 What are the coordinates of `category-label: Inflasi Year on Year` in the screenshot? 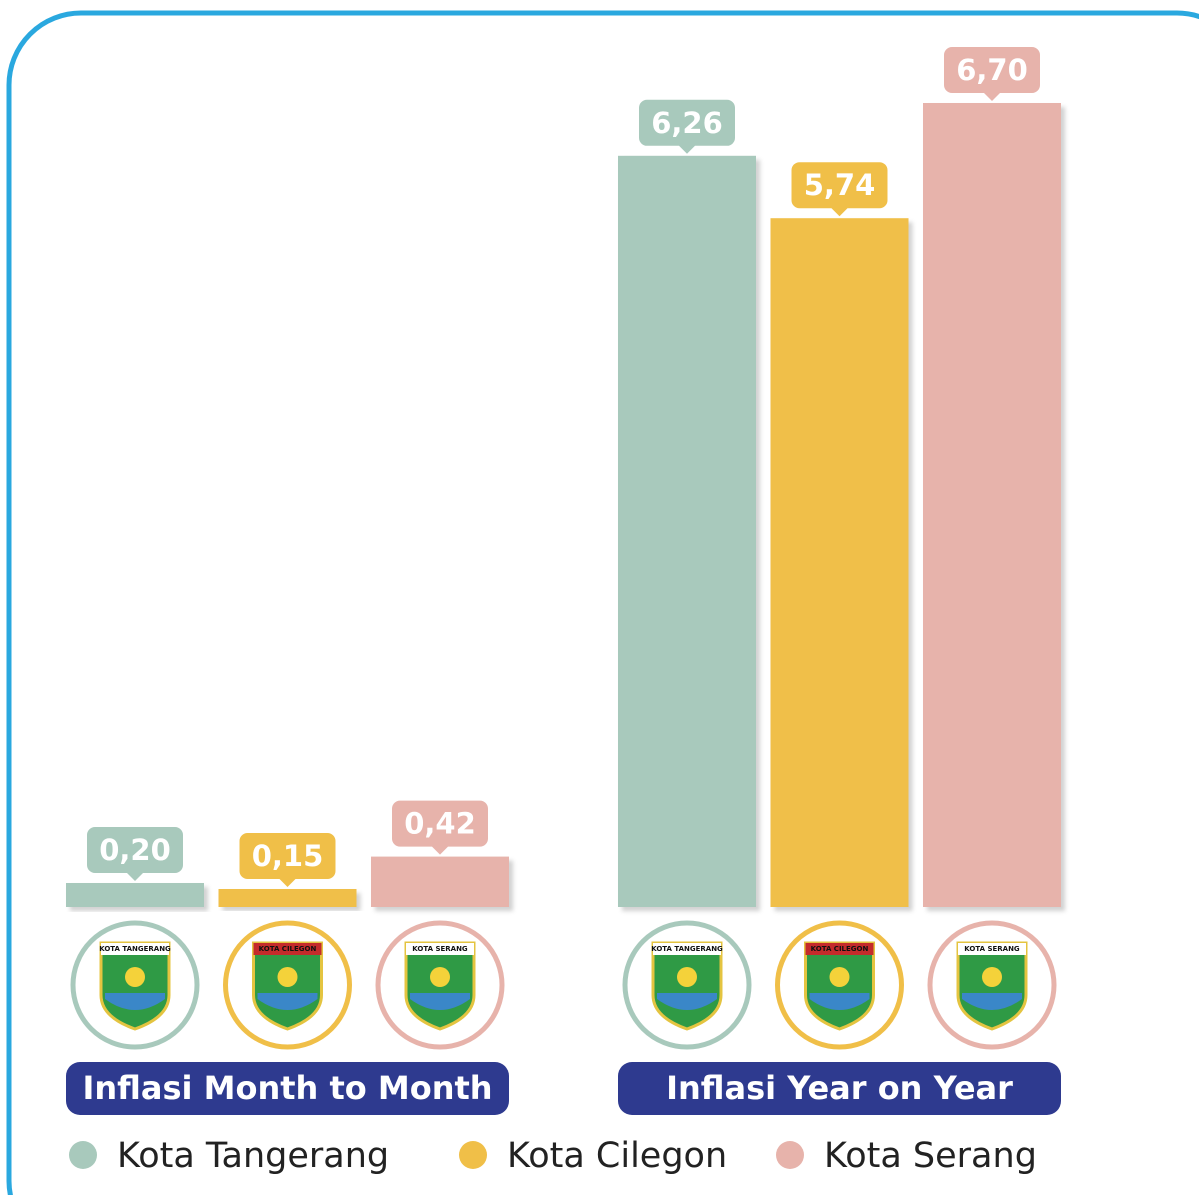 It's located at (839, 1088).